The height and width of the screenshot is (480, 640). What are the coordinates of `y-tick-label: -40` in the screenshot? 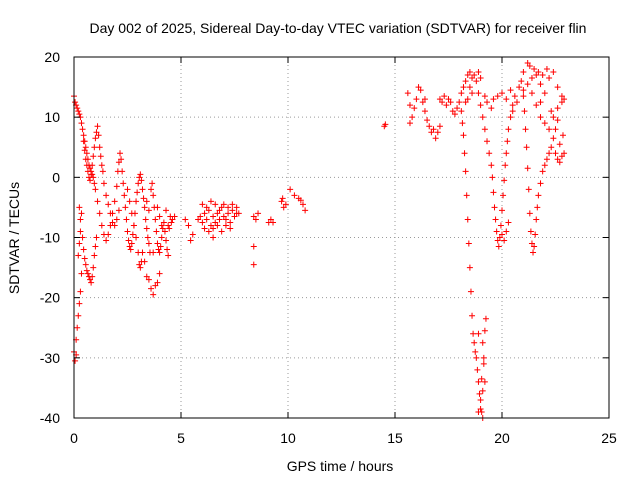 It's located at (50, 418).